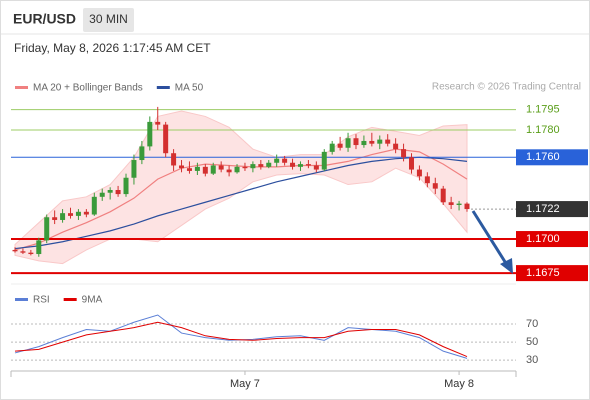 The image size is (590, 400). Describe the element at coordinates (112, 48) in the screenshot. I see `timestamp: Friday, May 8, 2026 1:17:45 AM CET` at that location.